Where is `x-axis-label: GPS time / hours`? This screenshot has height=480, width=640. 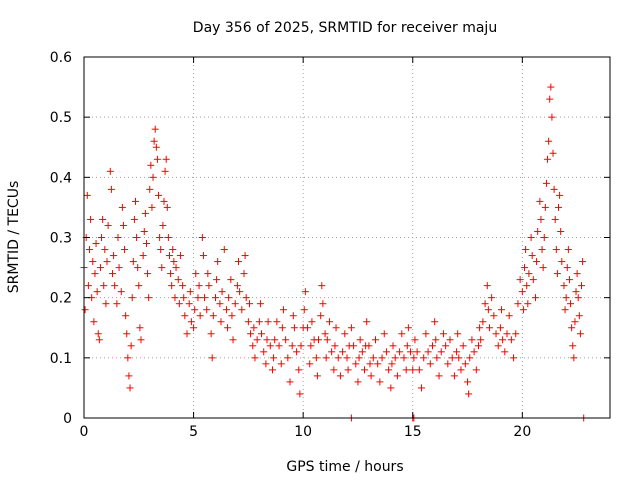
x-axis-label: GPS time / hours is located at coordinates (344, 467).